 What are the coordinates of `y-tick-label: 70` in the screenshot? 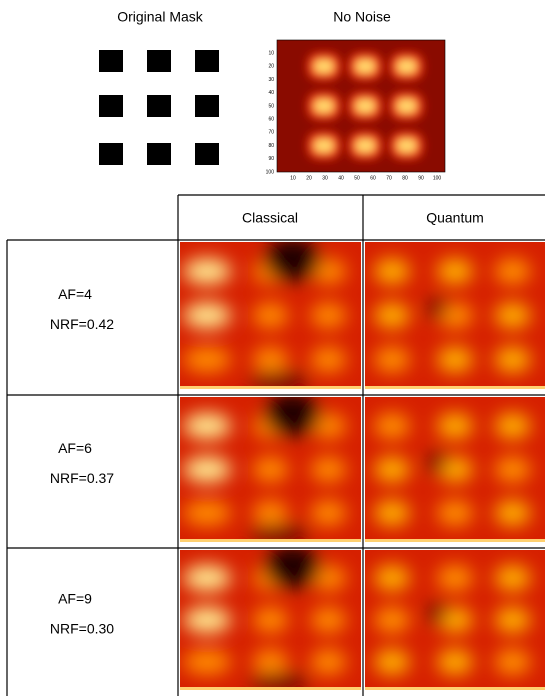 It's located at (271, 133).